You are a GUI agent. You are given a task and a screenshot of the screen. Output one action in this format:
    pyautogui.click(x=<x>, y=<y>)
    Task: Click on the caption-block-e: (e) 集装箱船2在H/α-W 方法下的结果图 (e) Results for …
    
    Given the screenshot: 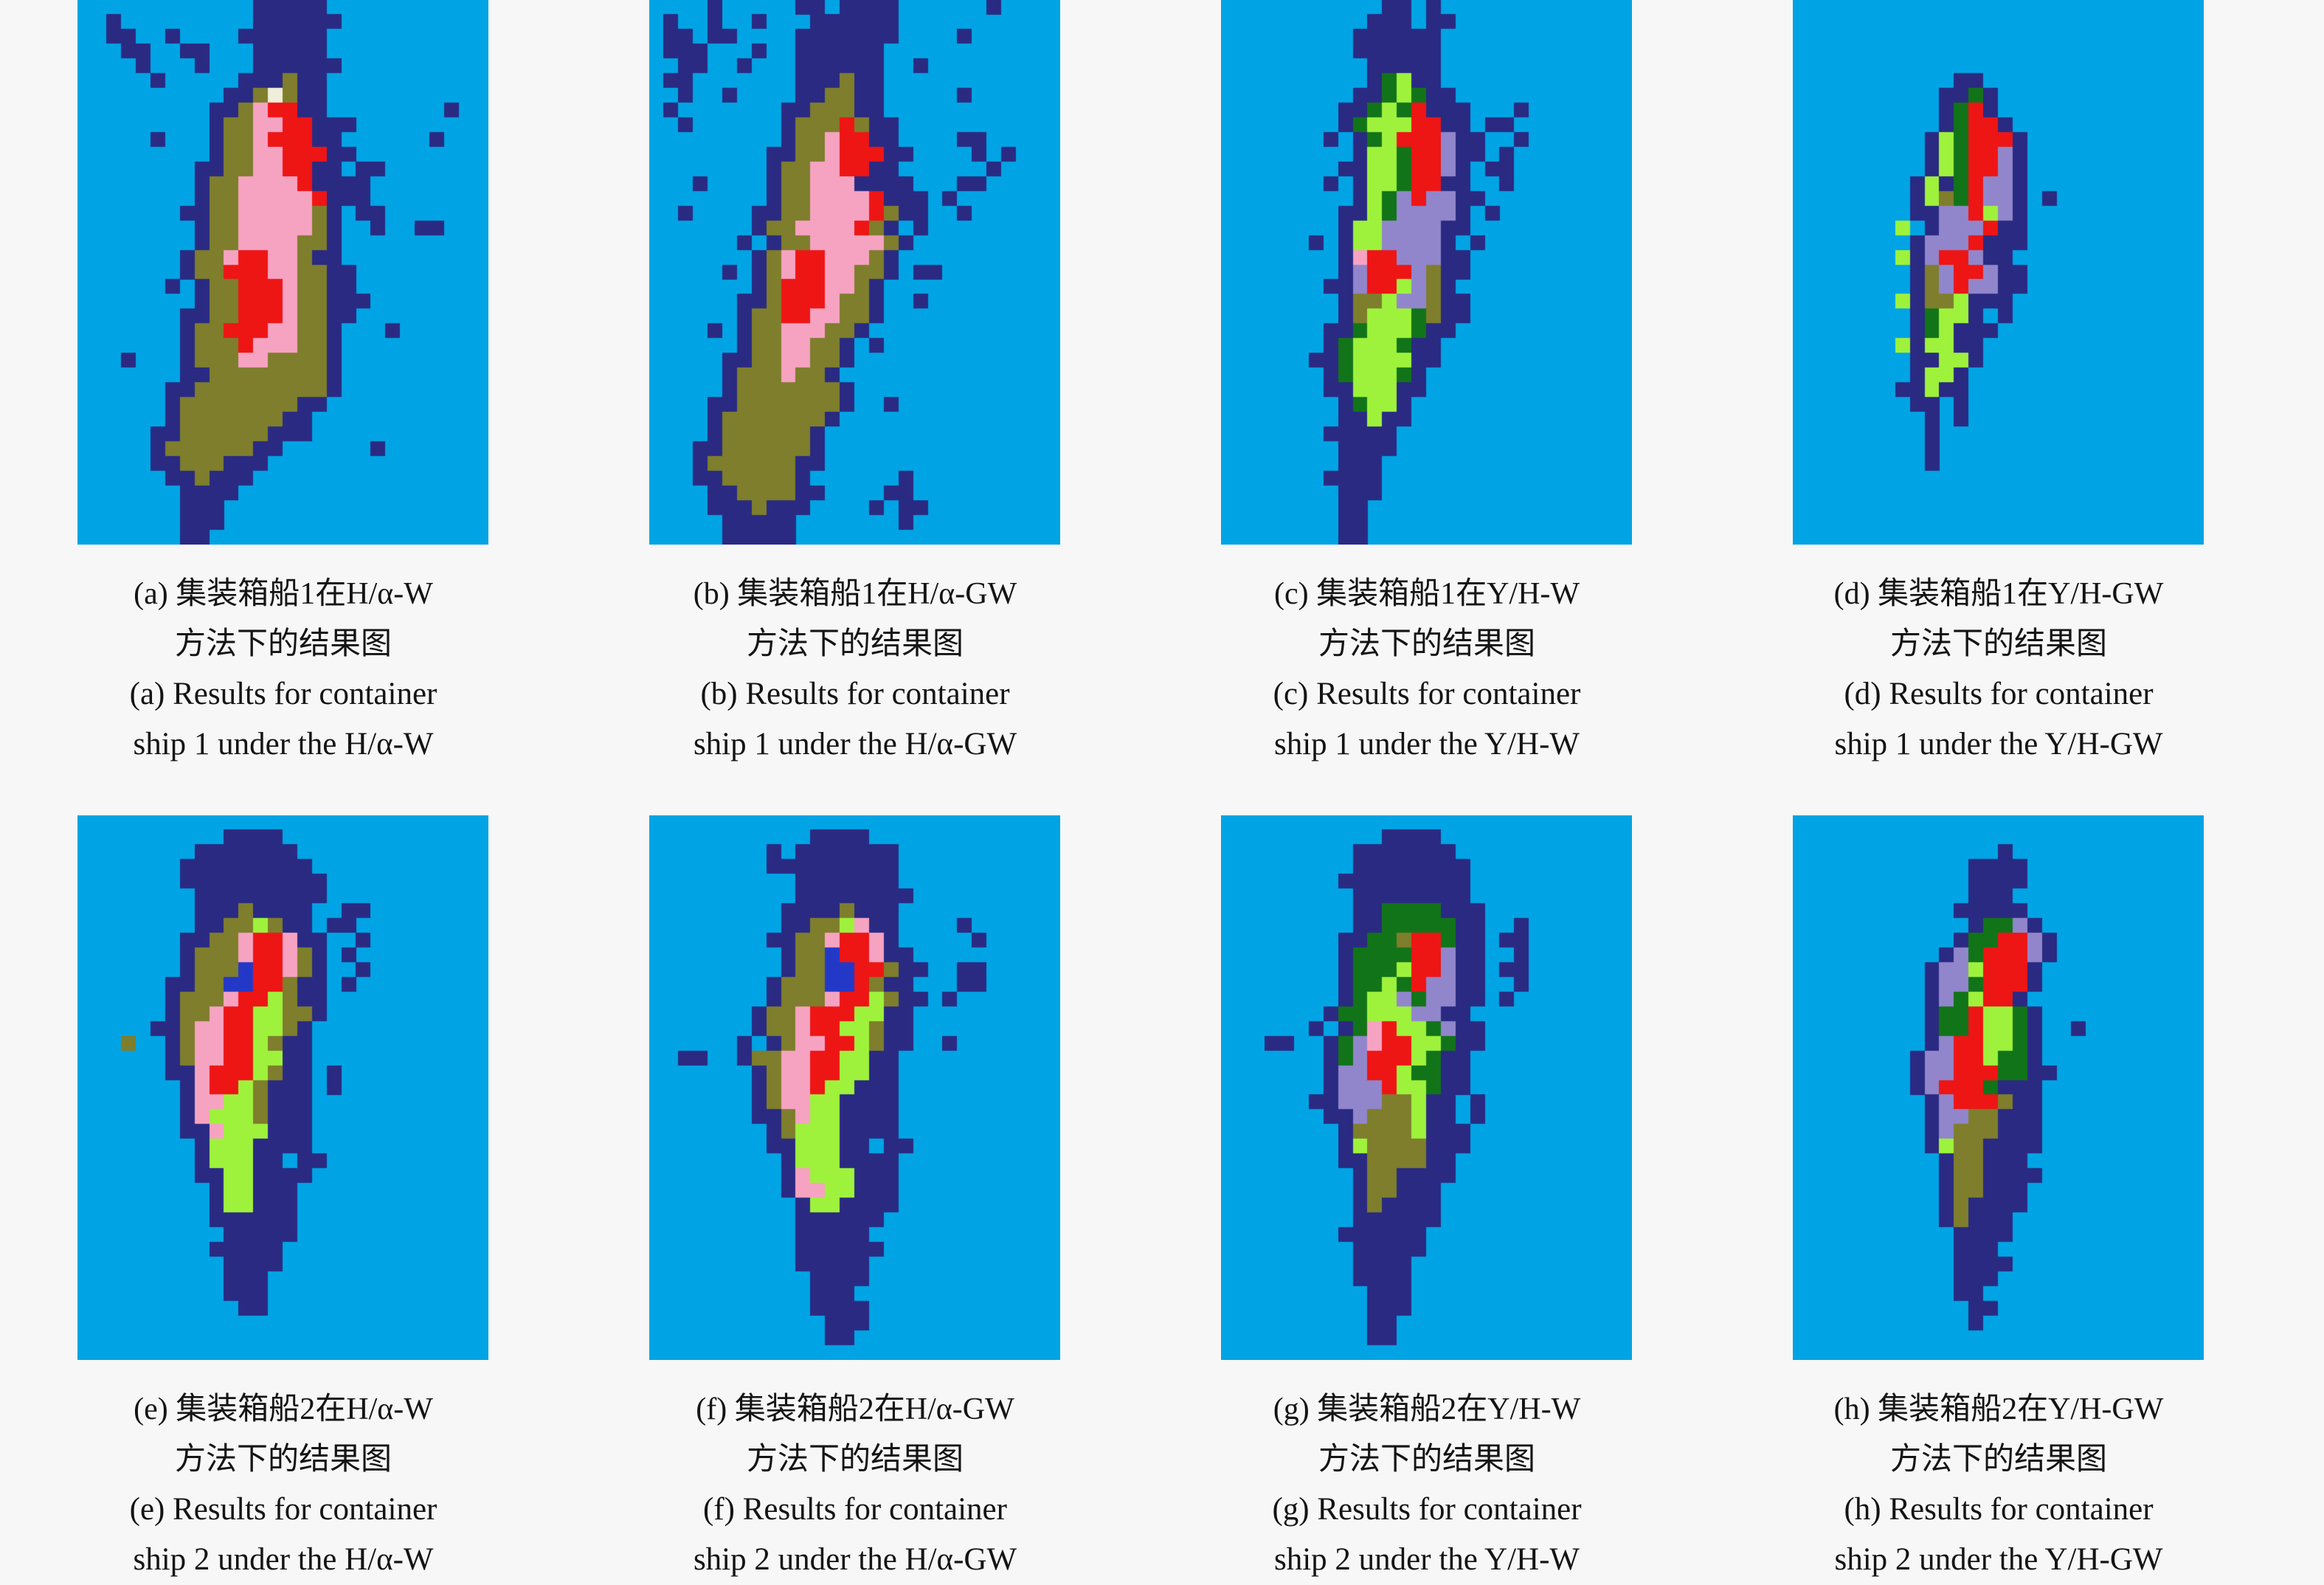 What is the action you would take?
    pyautogui.click(x=283, y=1484)
    